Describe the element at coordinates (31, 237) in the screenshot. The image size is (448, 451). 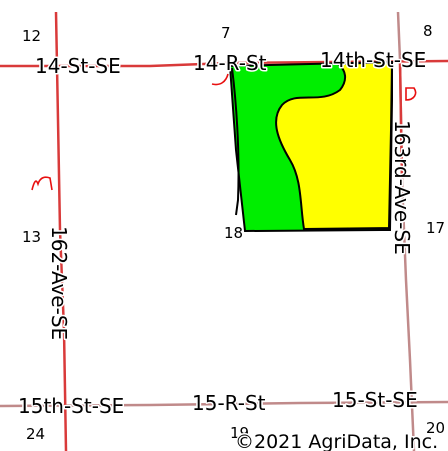
I see `section-number-13: 13` at that location.